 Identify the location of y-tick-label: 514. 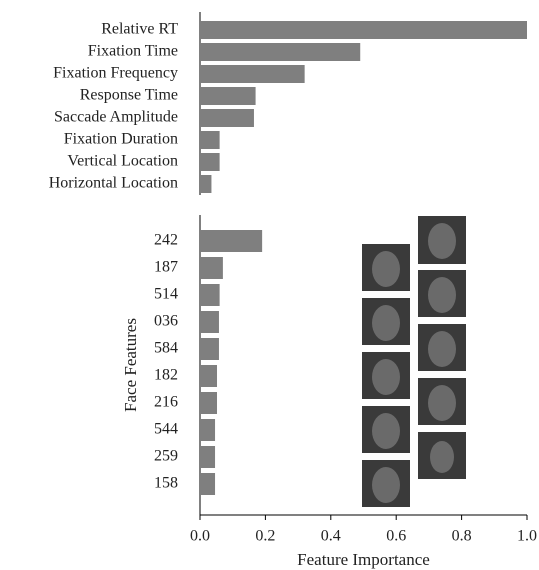
(166, 294).